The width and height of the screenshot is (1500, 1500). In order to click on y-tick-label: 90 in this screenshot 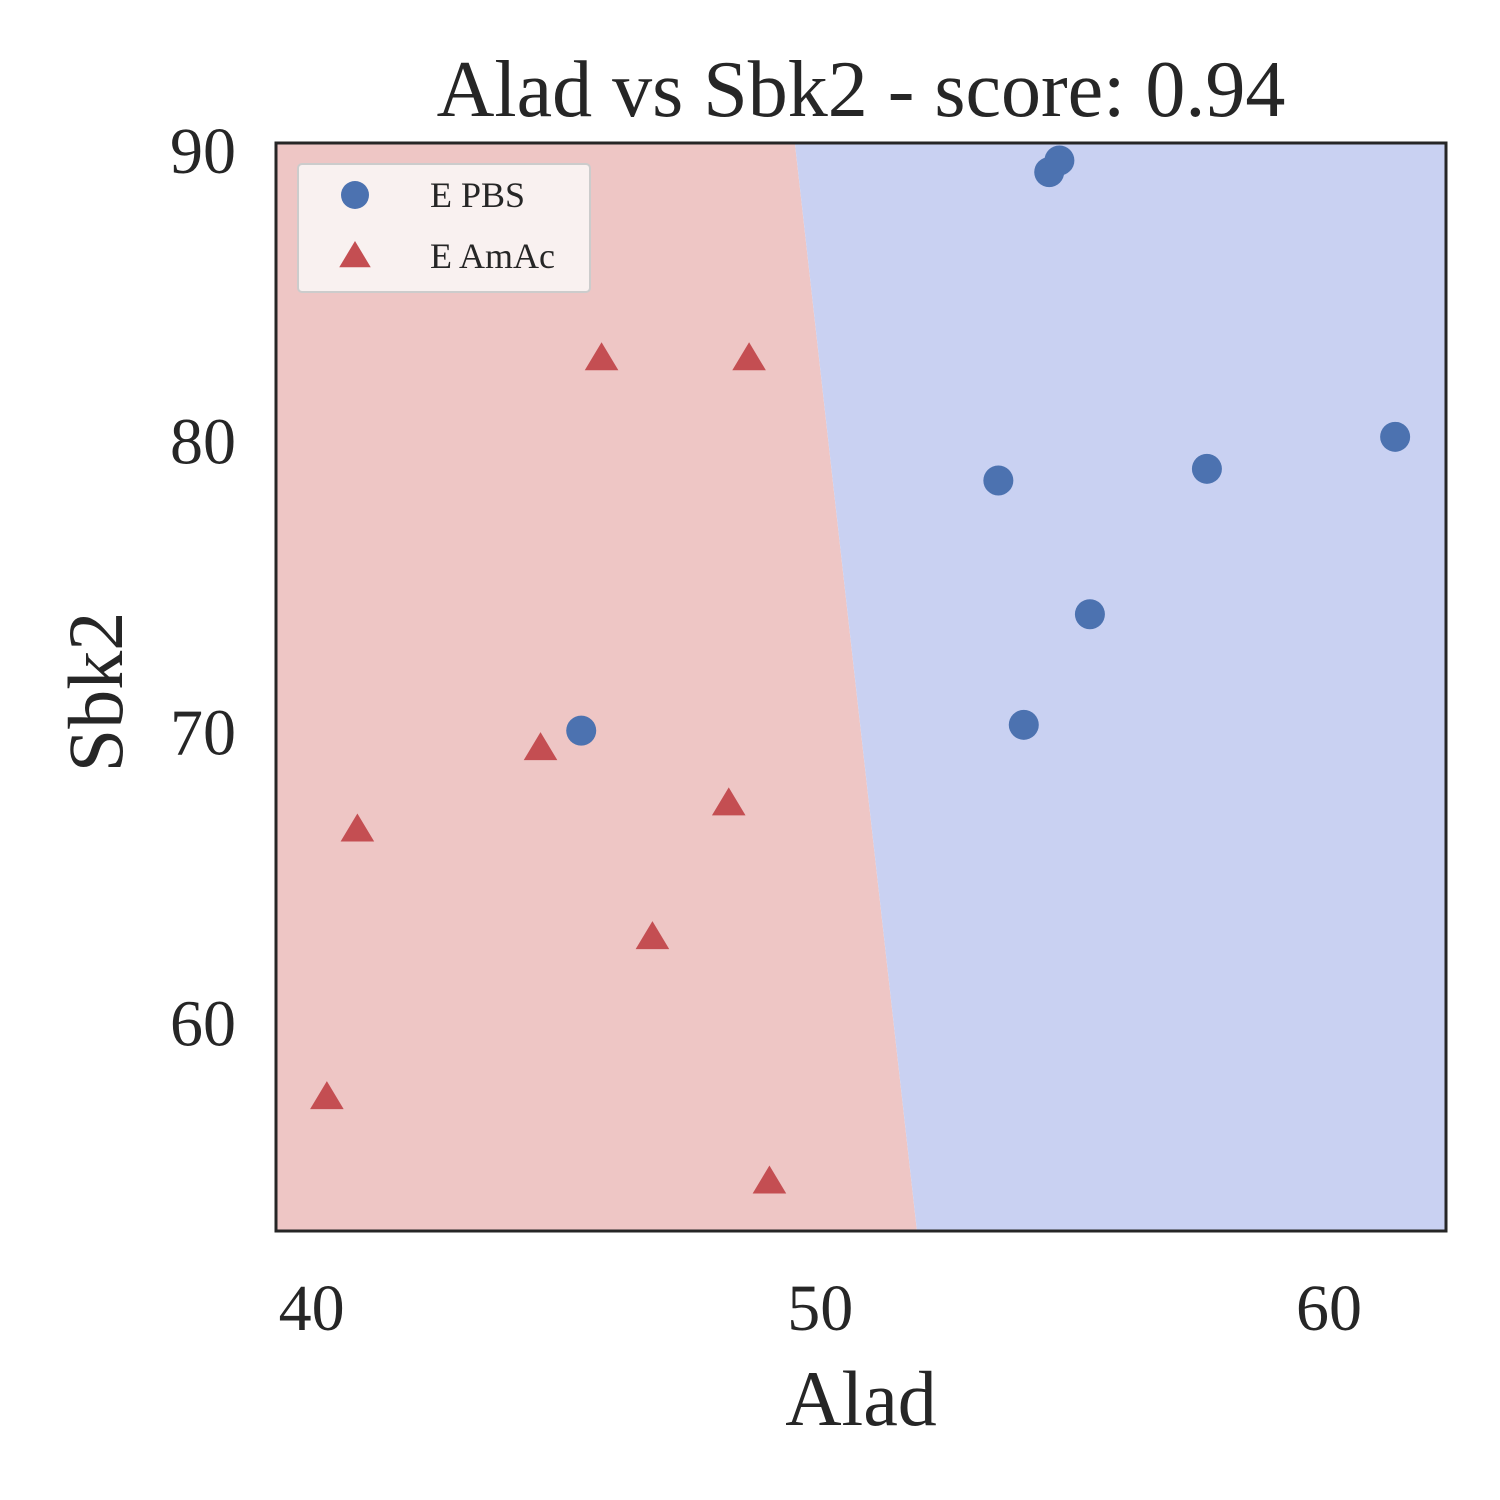, I will do `click(203, 151)`.